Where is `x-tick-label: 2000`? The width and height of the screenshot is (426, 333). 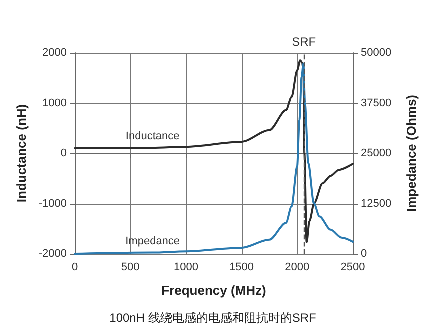
x-tick-label: 2000 is located at coordinates (297, 268).